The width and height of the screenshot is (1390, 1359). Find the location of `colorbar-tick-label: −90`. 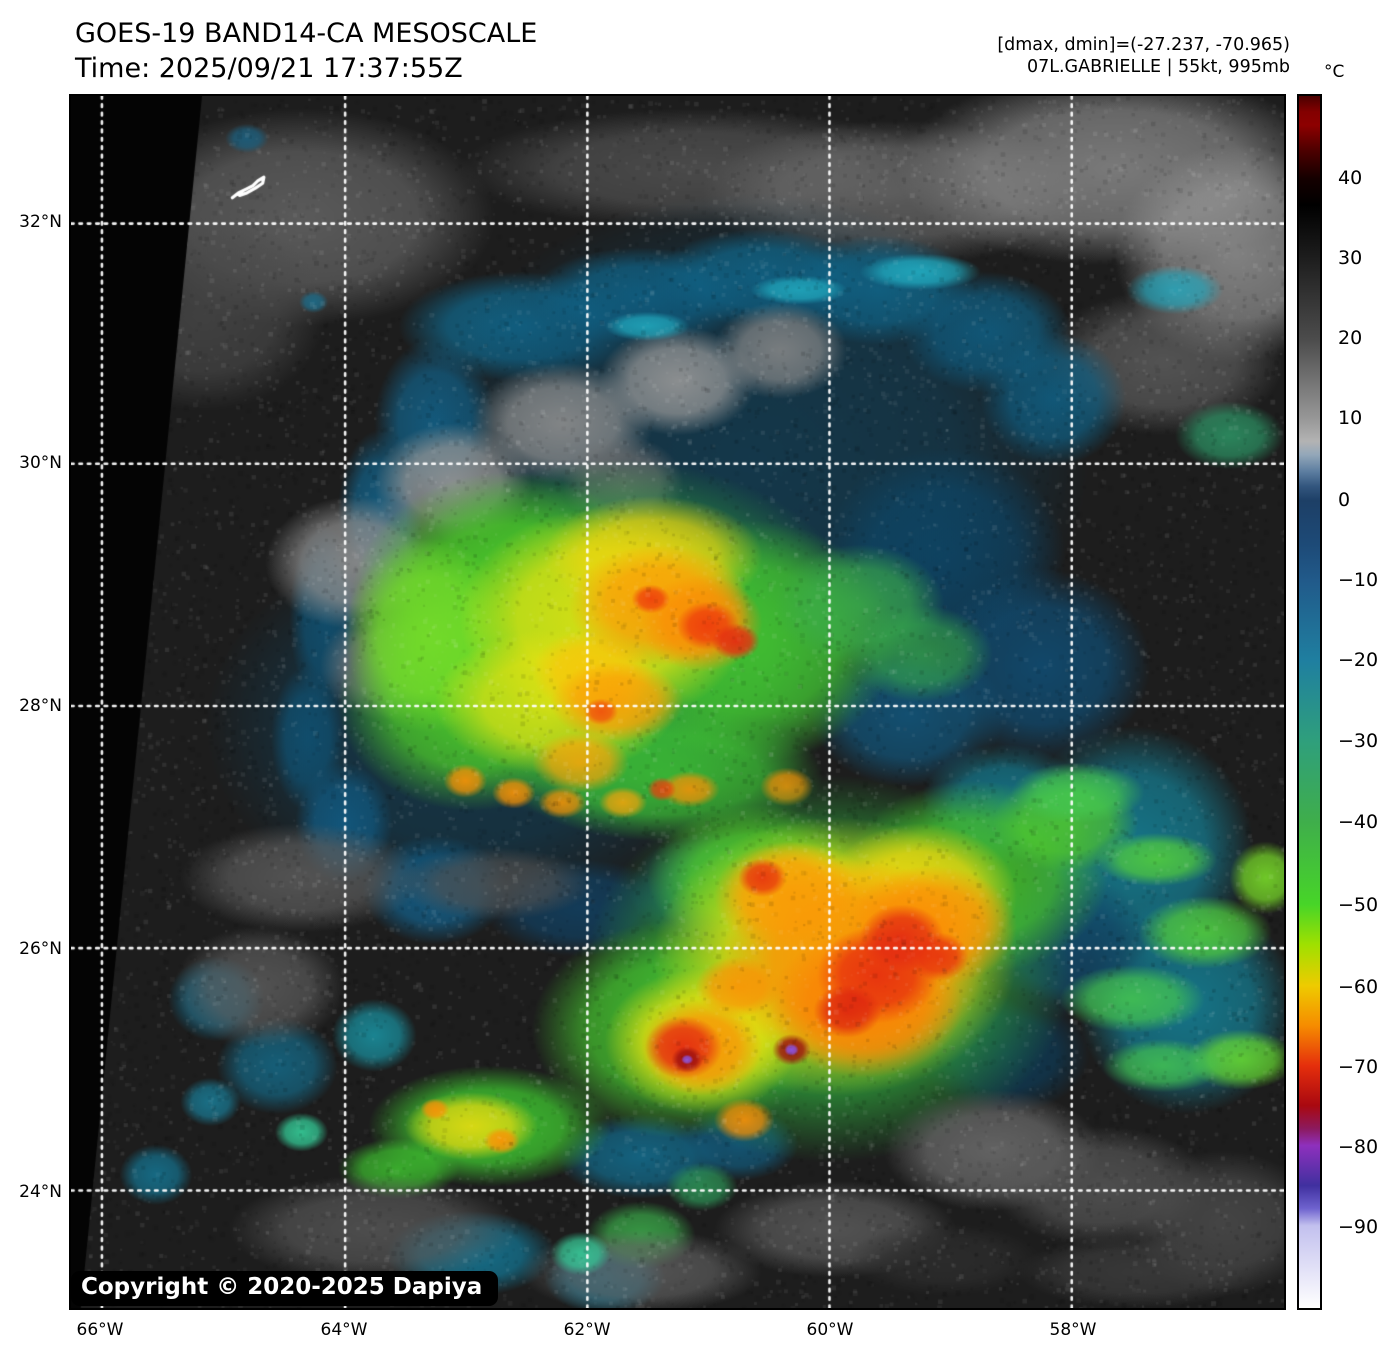

colorbar-tick-label: −90 is located at coordinates (1358, 1227).